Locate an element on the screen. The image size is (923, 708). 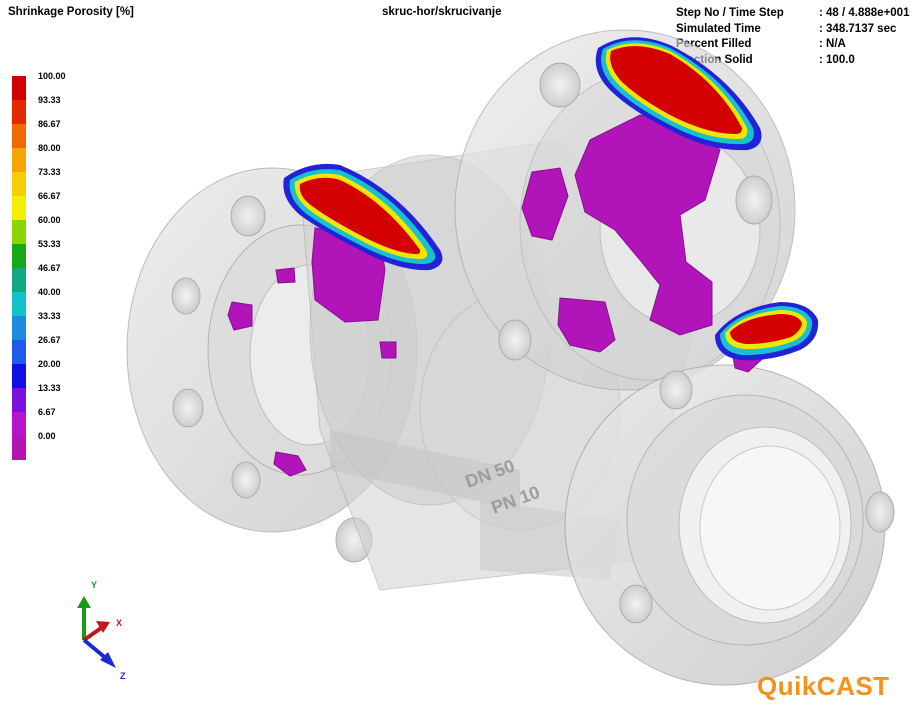
axis-triad: Y X Z is located at coordinates (101, 630).